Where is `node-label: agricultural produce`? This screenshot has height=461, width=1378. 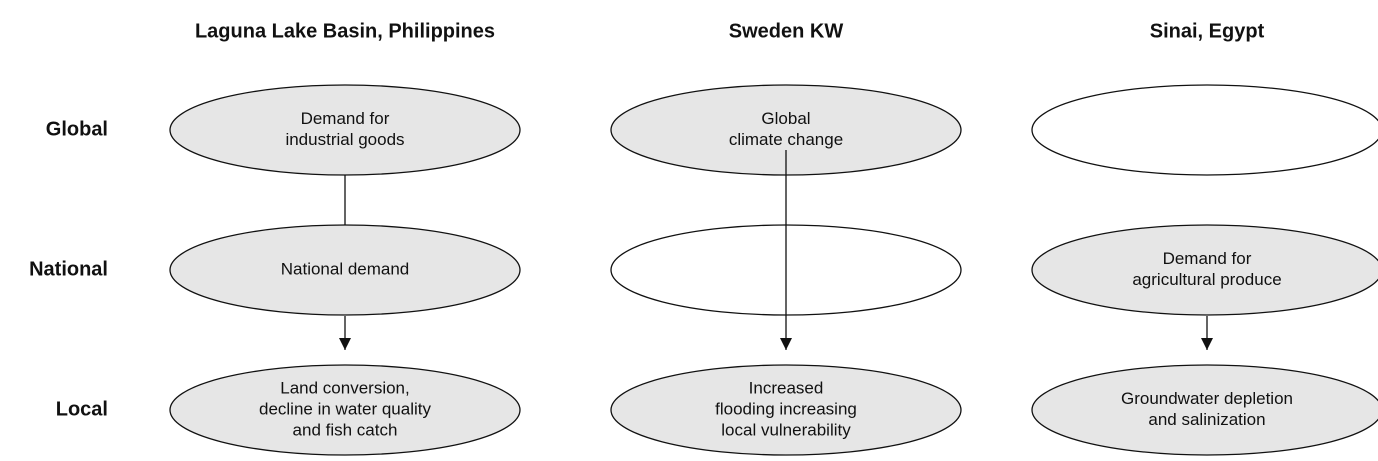
node-label: agricultural produce is located at coordinates (1206, 279).